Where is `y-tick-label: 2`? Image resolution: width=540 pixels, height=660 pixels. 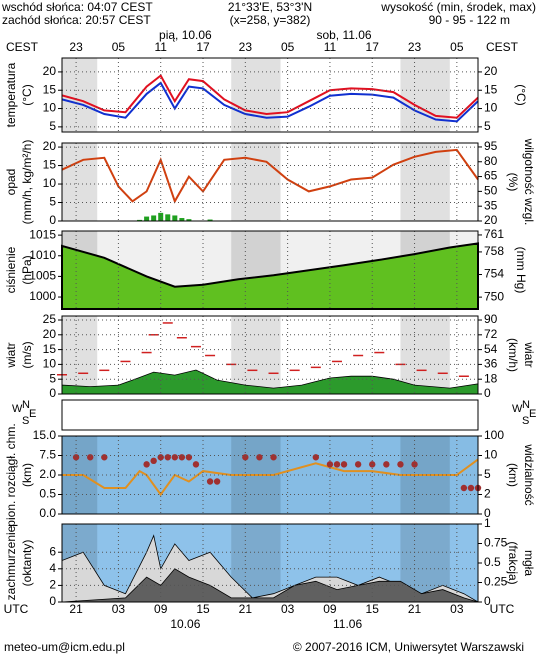
y-tick-label: 2 is located at coordinates (52, 585).